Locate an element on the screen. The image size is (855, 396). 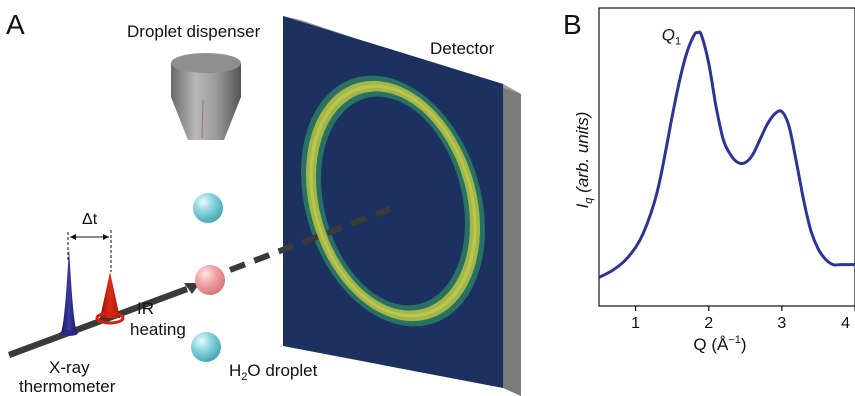
ir-pulse is located at coordinates (110, 298).